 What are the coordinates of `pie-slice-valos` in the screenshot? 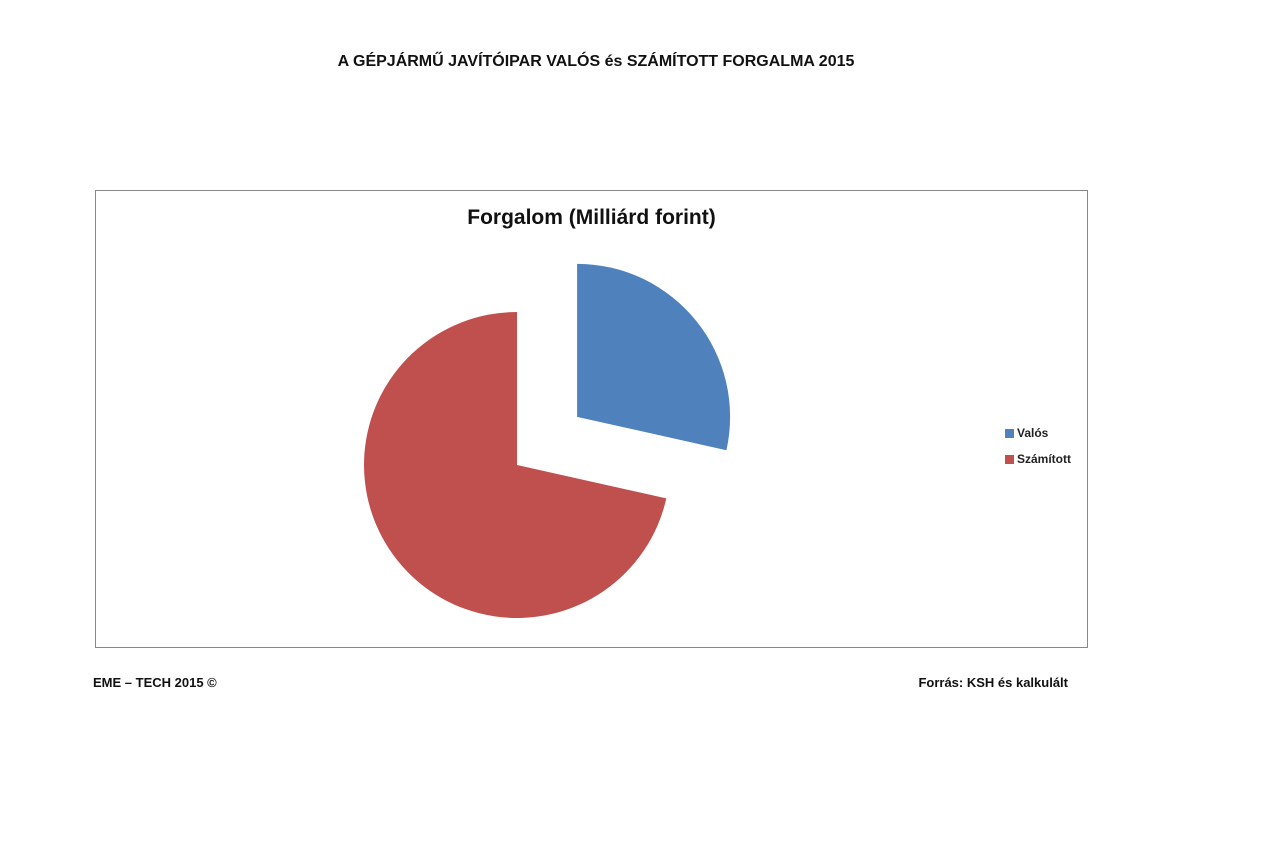 It's located at (654, 357).